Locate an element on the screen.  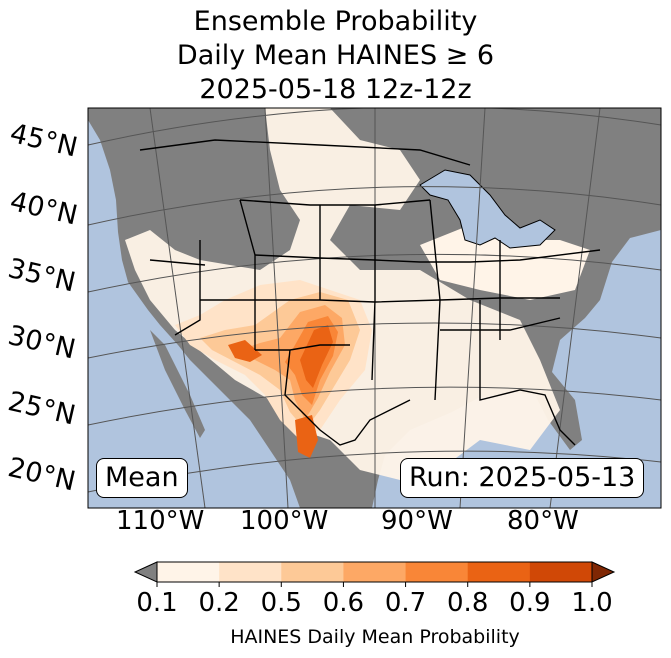
mean-label: Mean is located at coordinates (142, 478).